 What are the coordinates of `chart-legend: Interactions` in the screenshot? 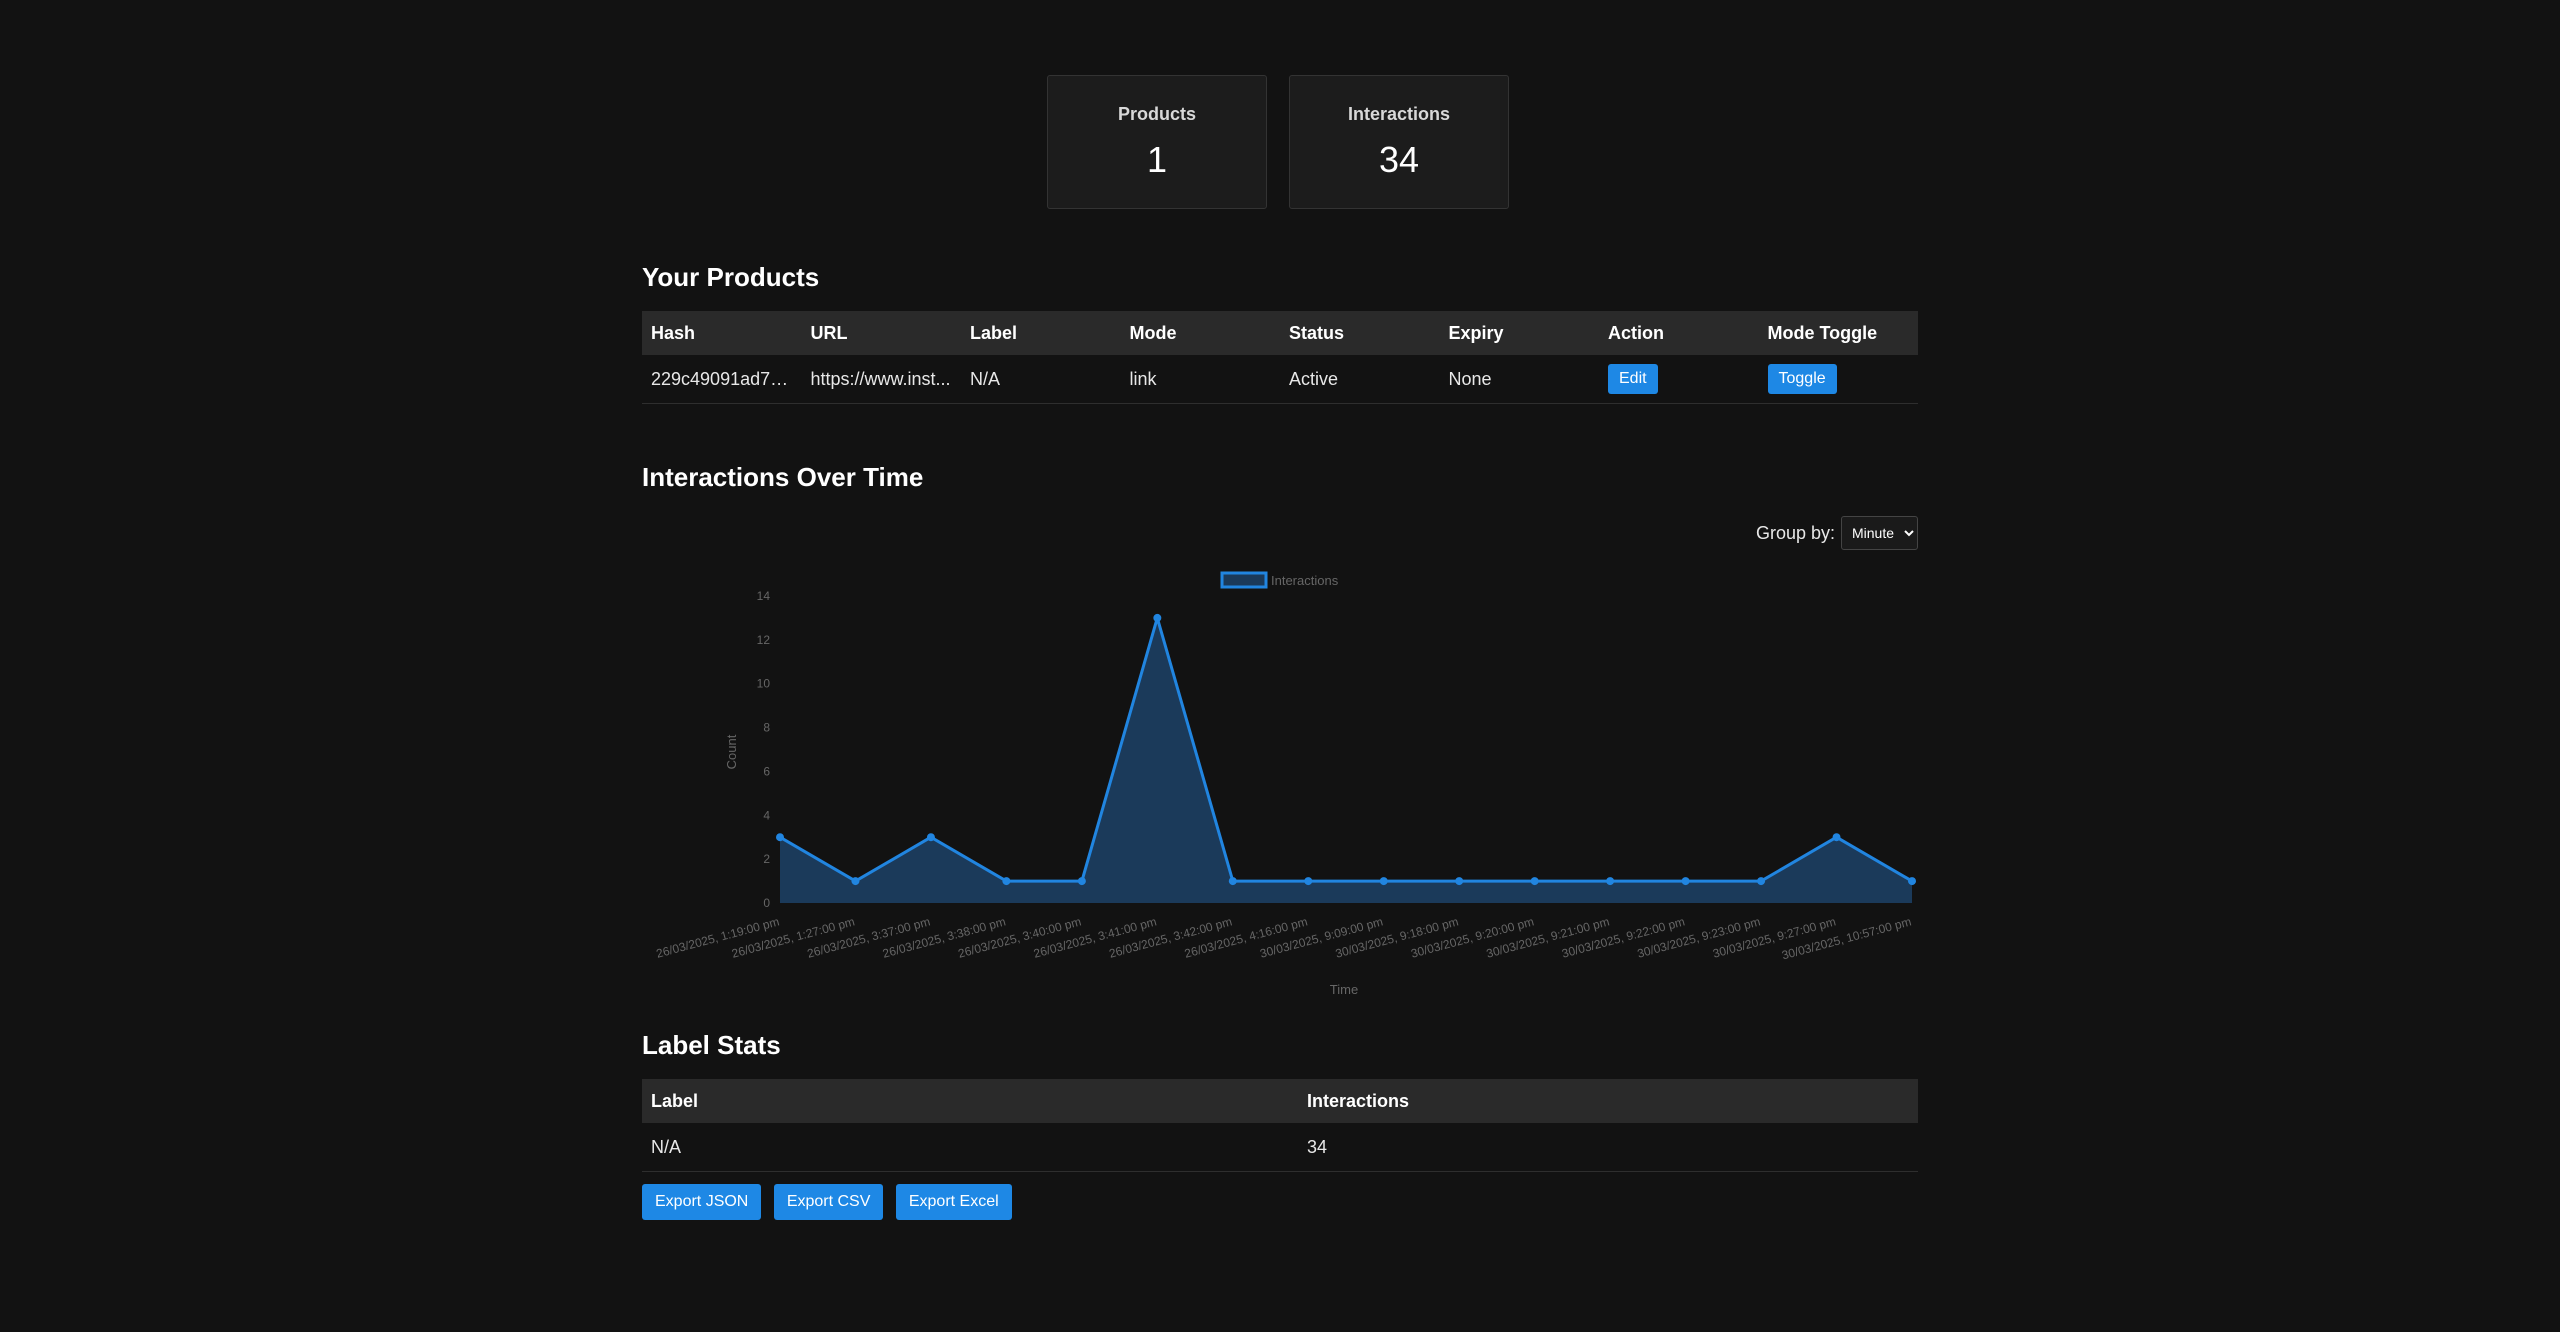 It's located at (1279, 580).